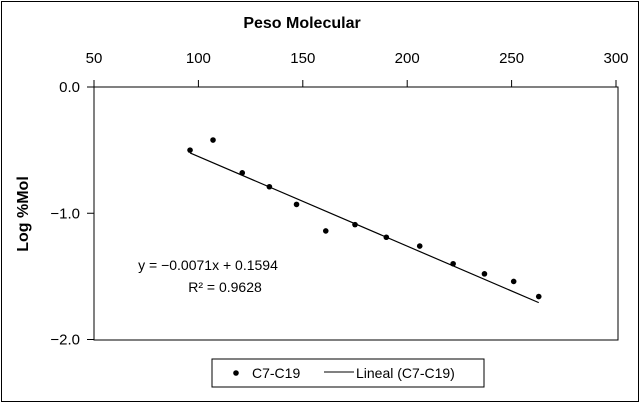 The height and width of the screenshot is (405, 642). I want to click on legend-label-points: C7-C19, so click(276, 373).